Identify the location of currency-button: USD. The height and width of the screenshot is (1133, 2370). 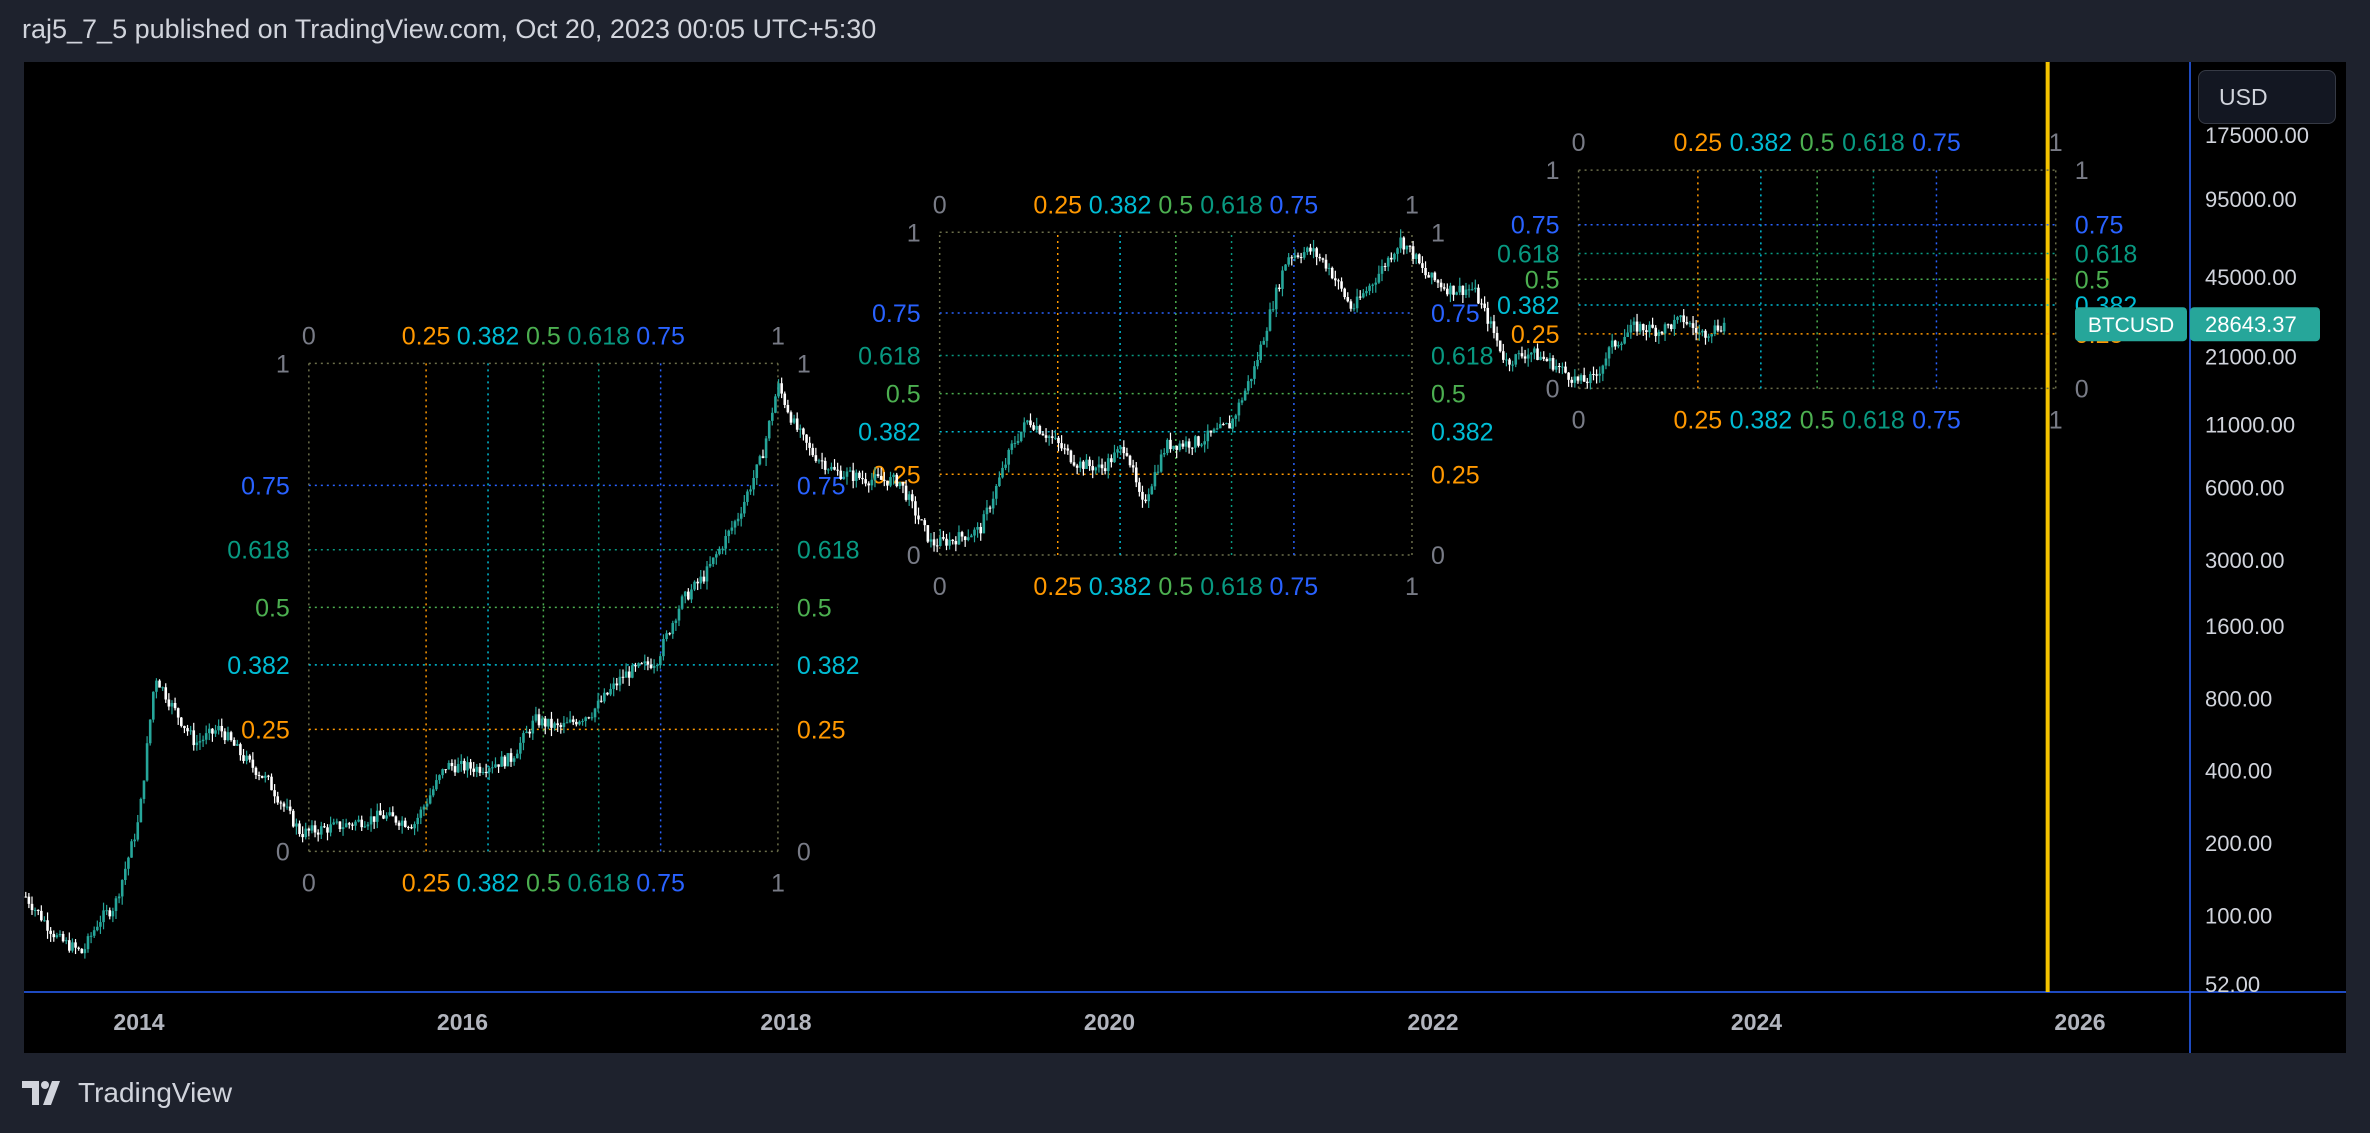
(2267, 97).